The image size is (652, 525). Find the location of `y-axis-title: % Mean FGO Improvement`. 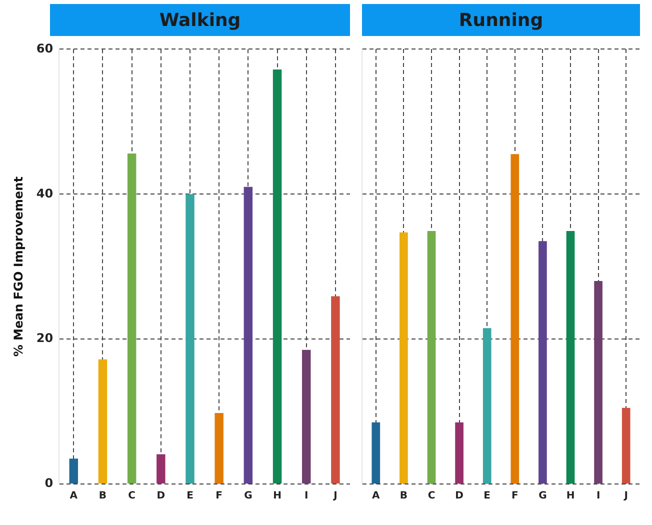

y-axis-title: % Mean FGO Improvement is located at coordinates (18, 266).